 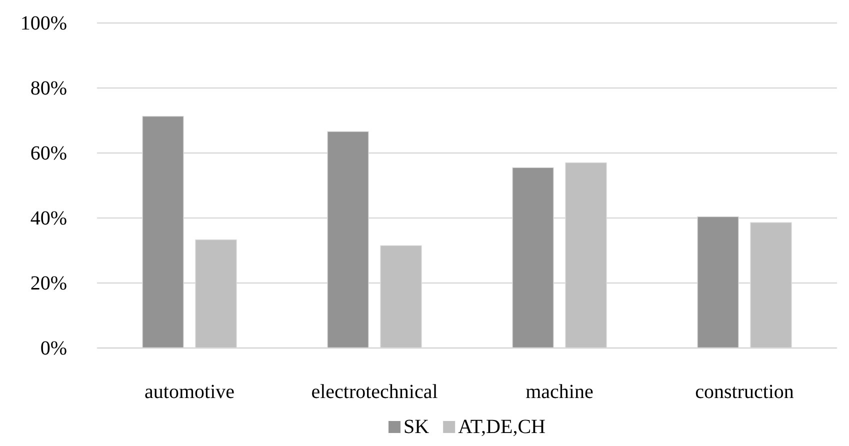 I want to click on legend-label: SK, so click(x=417, y=427).